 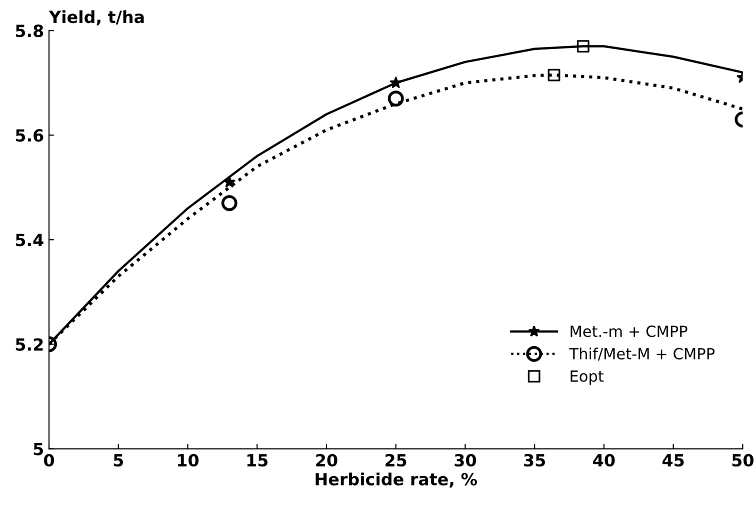 I want to click on x-tick-label: 40, so click(x=604, y=460).